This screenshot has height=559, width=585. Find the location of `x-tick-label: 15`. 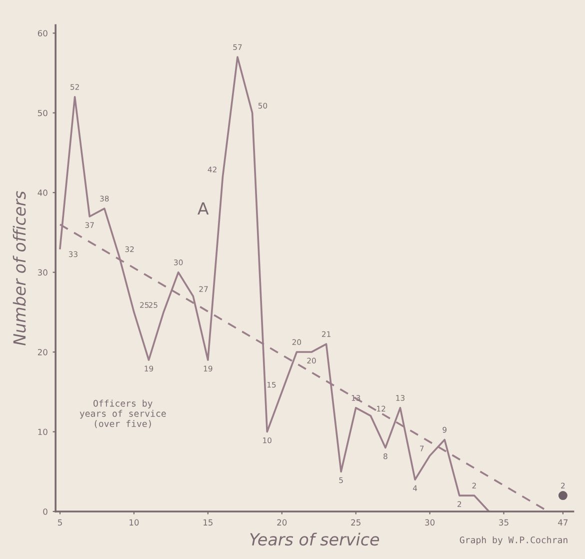

x-tick-label: 15 is located at coordinates (208, 522).